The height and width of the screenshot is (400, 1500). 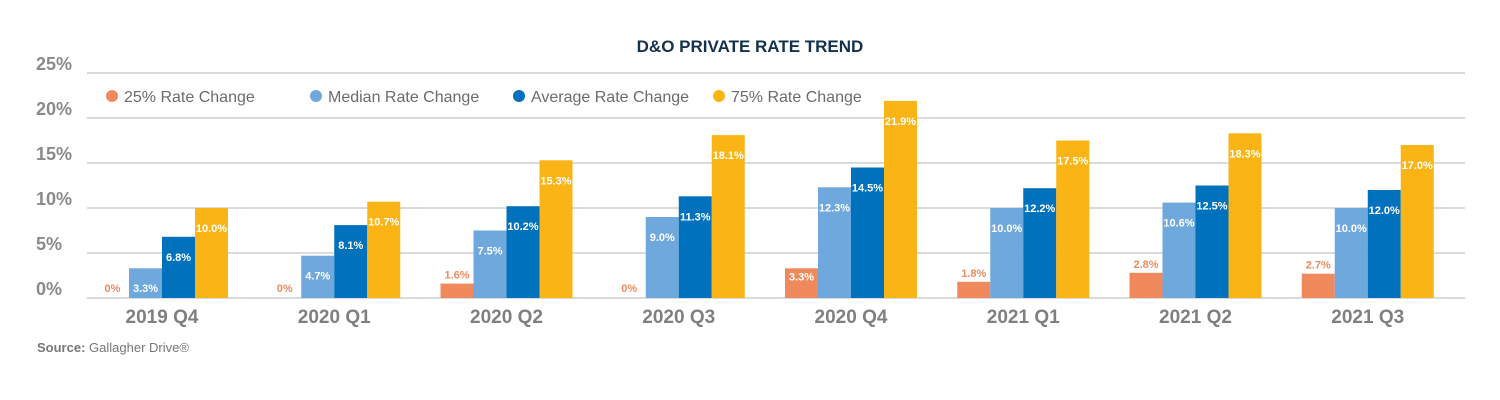 What do you see at coordinates (1039, 209) in the screenshot?
I see `data-label: 12.2%` at bounding box center [1039, 209].